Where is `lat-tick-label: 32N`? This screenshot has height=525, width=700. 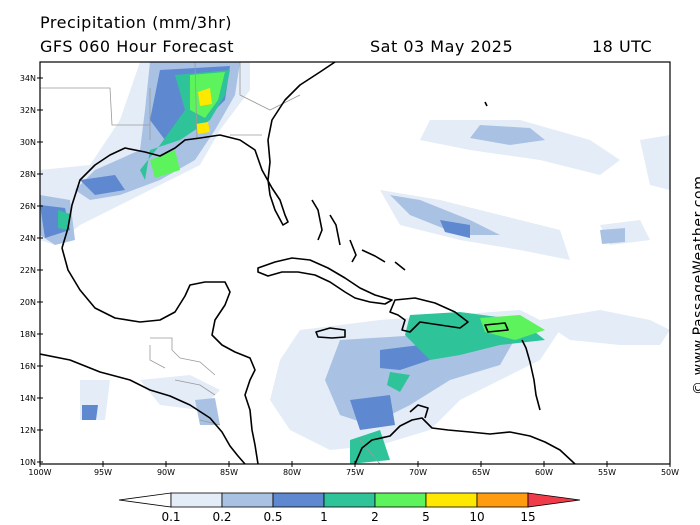
lat-tick-label: 32N is located at coordinates (28, 110).